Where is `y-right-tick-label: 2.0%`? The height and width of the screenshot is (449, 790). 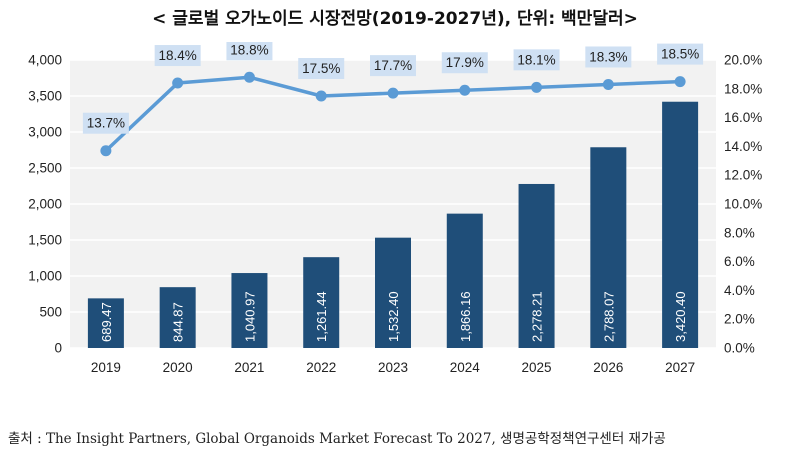 y-right-tick-label: 2.0% is located at coordinates (739, 319).